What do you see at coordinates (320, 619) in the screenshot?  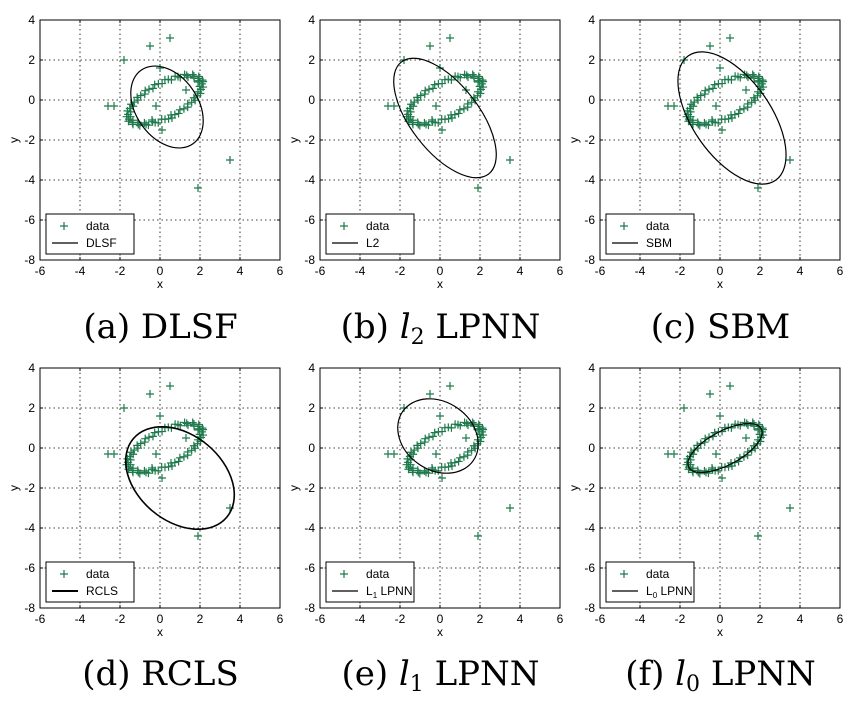 I see `x-tick-label: -6` at bounding box center [320, 619].